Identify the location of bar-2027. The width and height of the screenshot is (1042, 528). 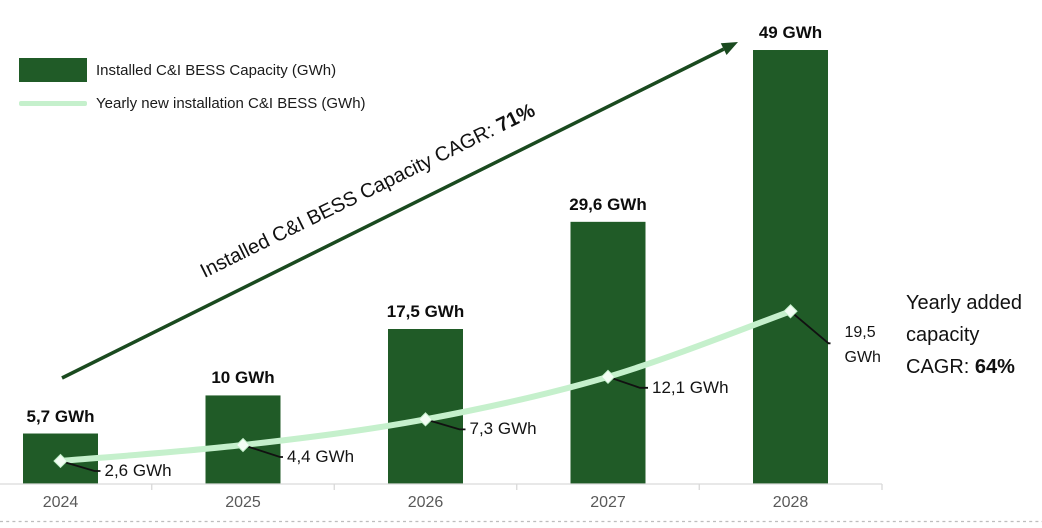
(608, 352).